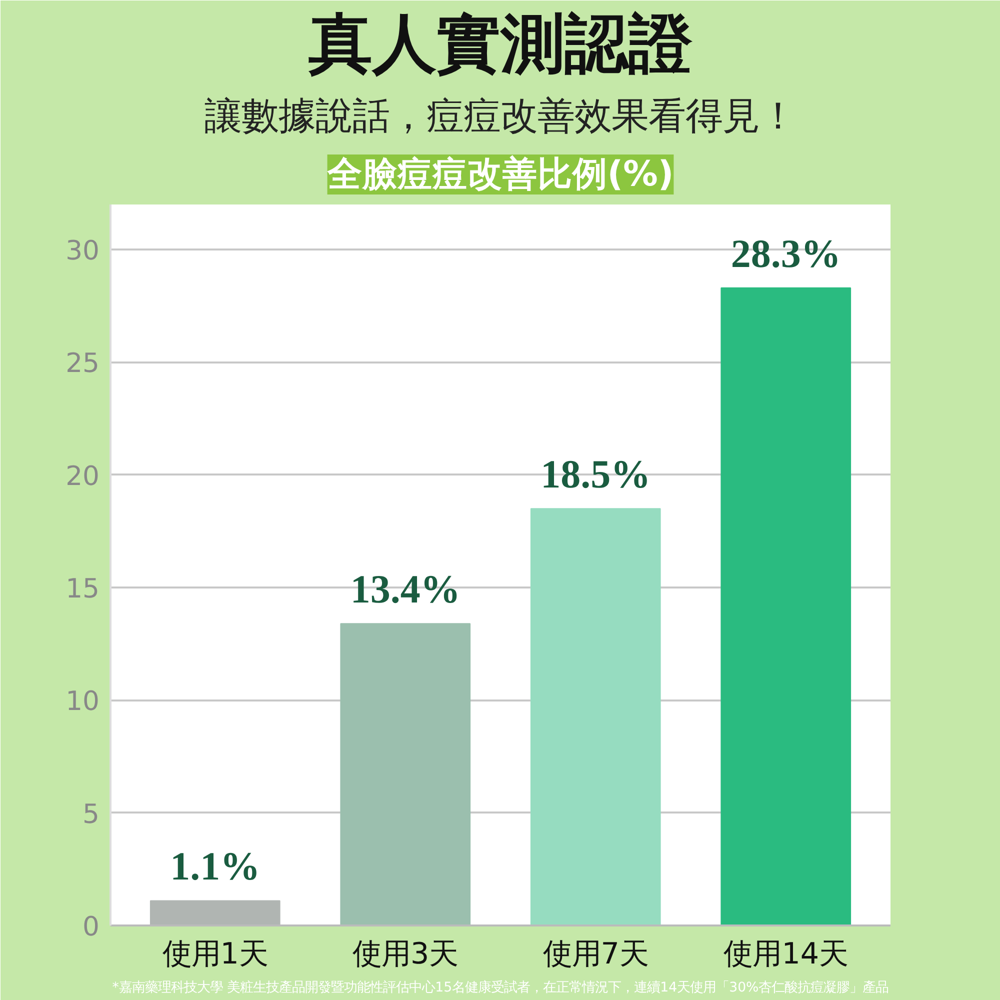 Image resolution: width=1000 pixels, height=1000 pixels. I want to click on y-tick-label: 25, so click(83, 364).